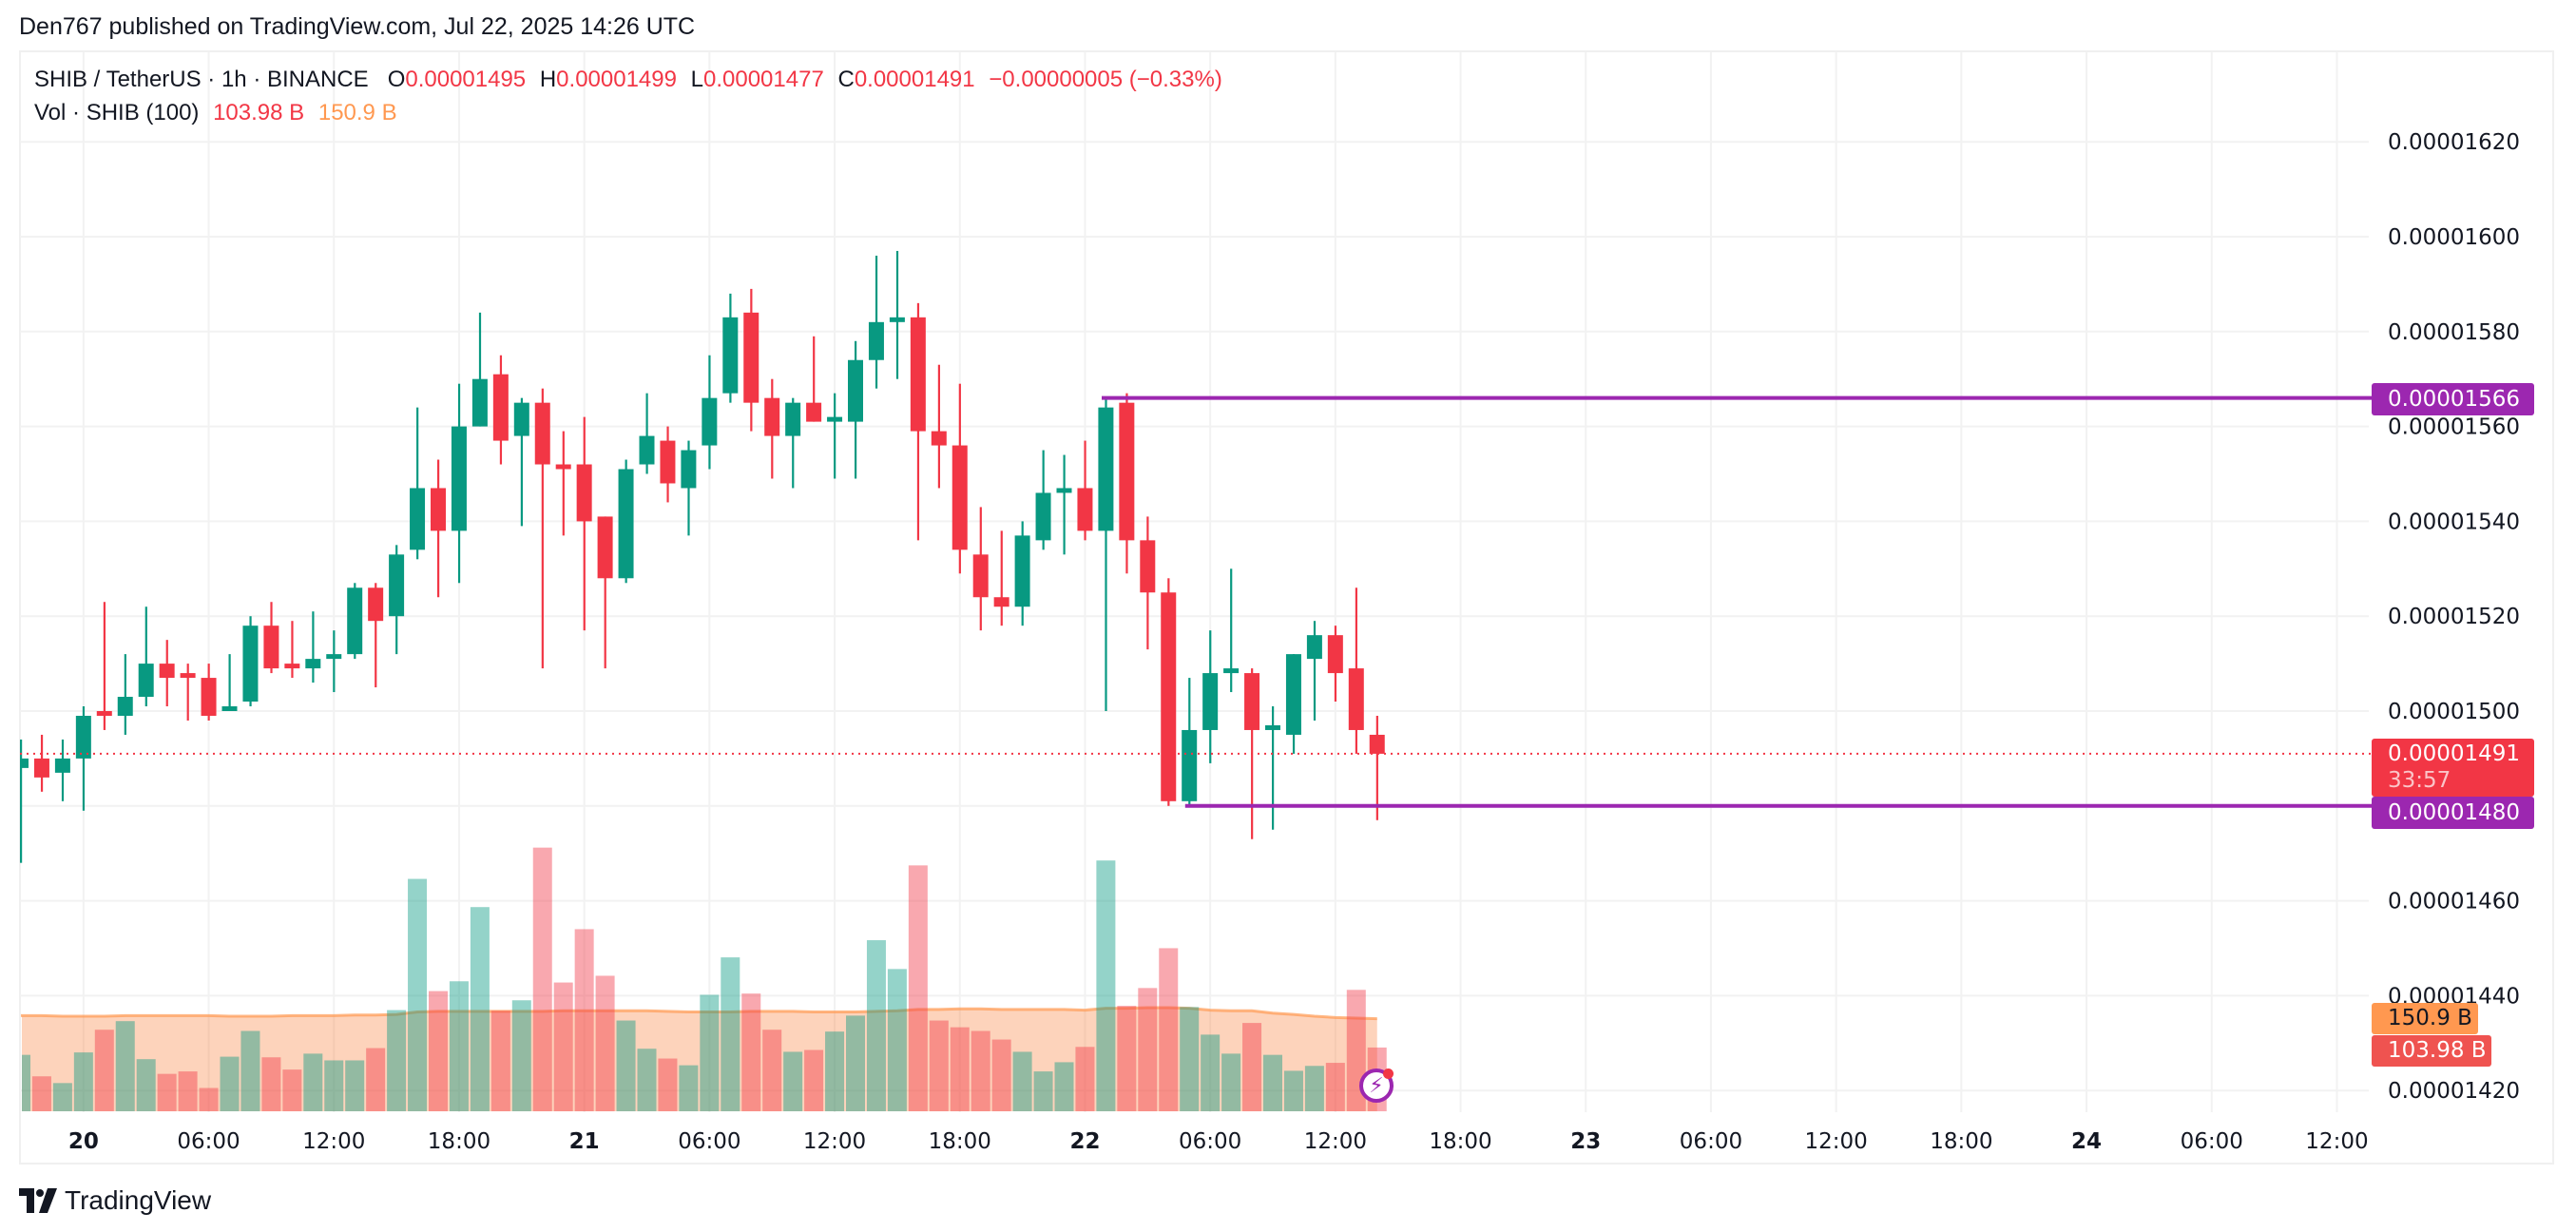 The width and height of the screenshot is (2576, 1232). I want to click on price-tick-label: 0.00001420, so click(2454, 1091).